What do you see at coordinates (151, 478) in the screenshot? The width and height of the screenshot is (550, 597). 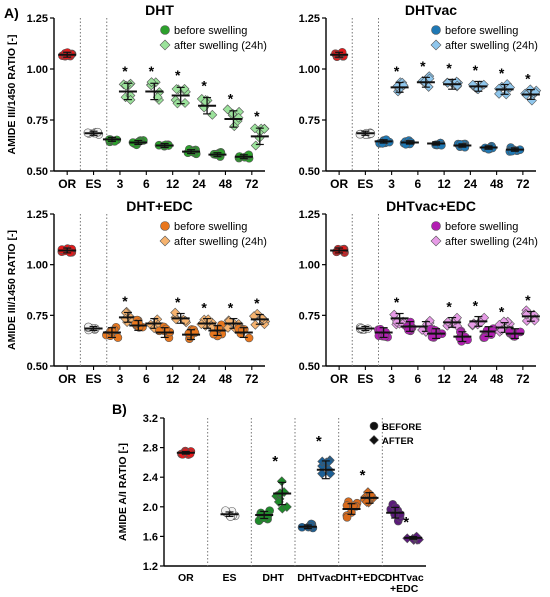 I see `y-tick-label: 2.4` at bounding box center [151, 478].